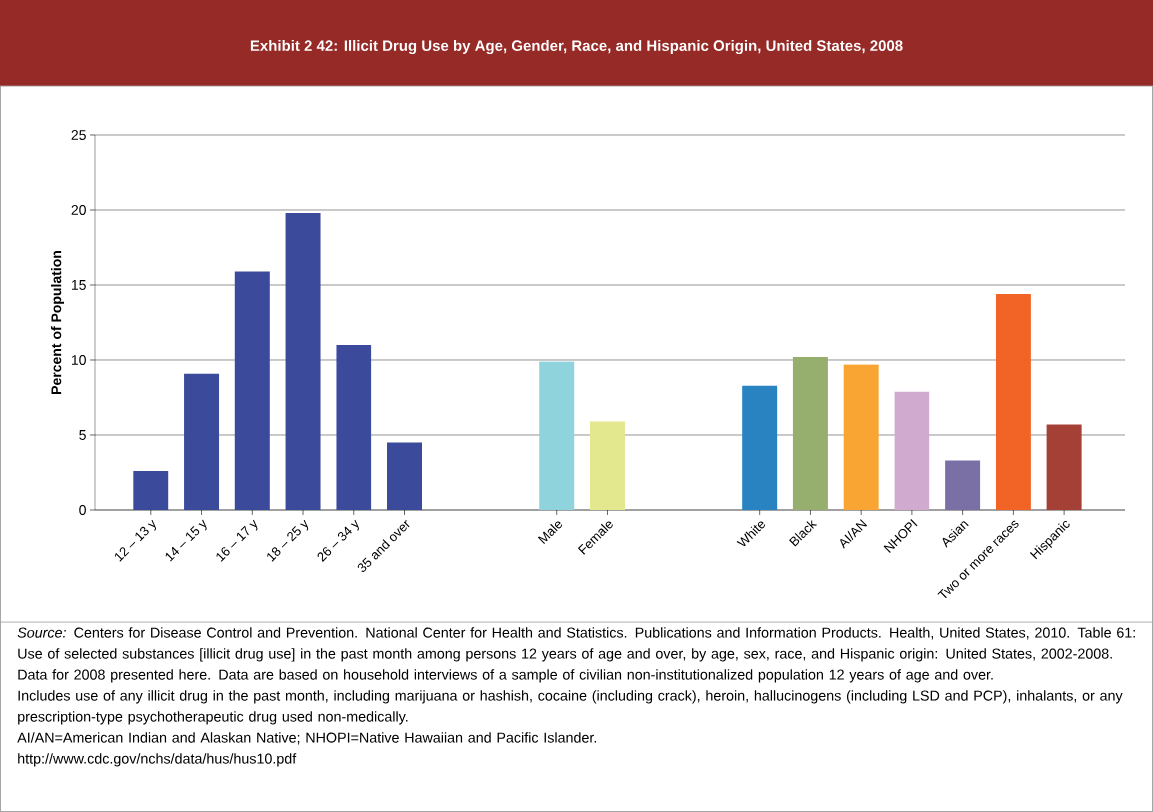  Describe the element at coordinates (570, 707) in the screenshot. I see `text: Includes use of any illicit drug in the past month, including marijuana or hashish, cocaine (including crack), heroin, hallucinogens (including LSD and PCP), inhalants, or any prescription-type psychotherapeutic drug used non-medically.` at that location.